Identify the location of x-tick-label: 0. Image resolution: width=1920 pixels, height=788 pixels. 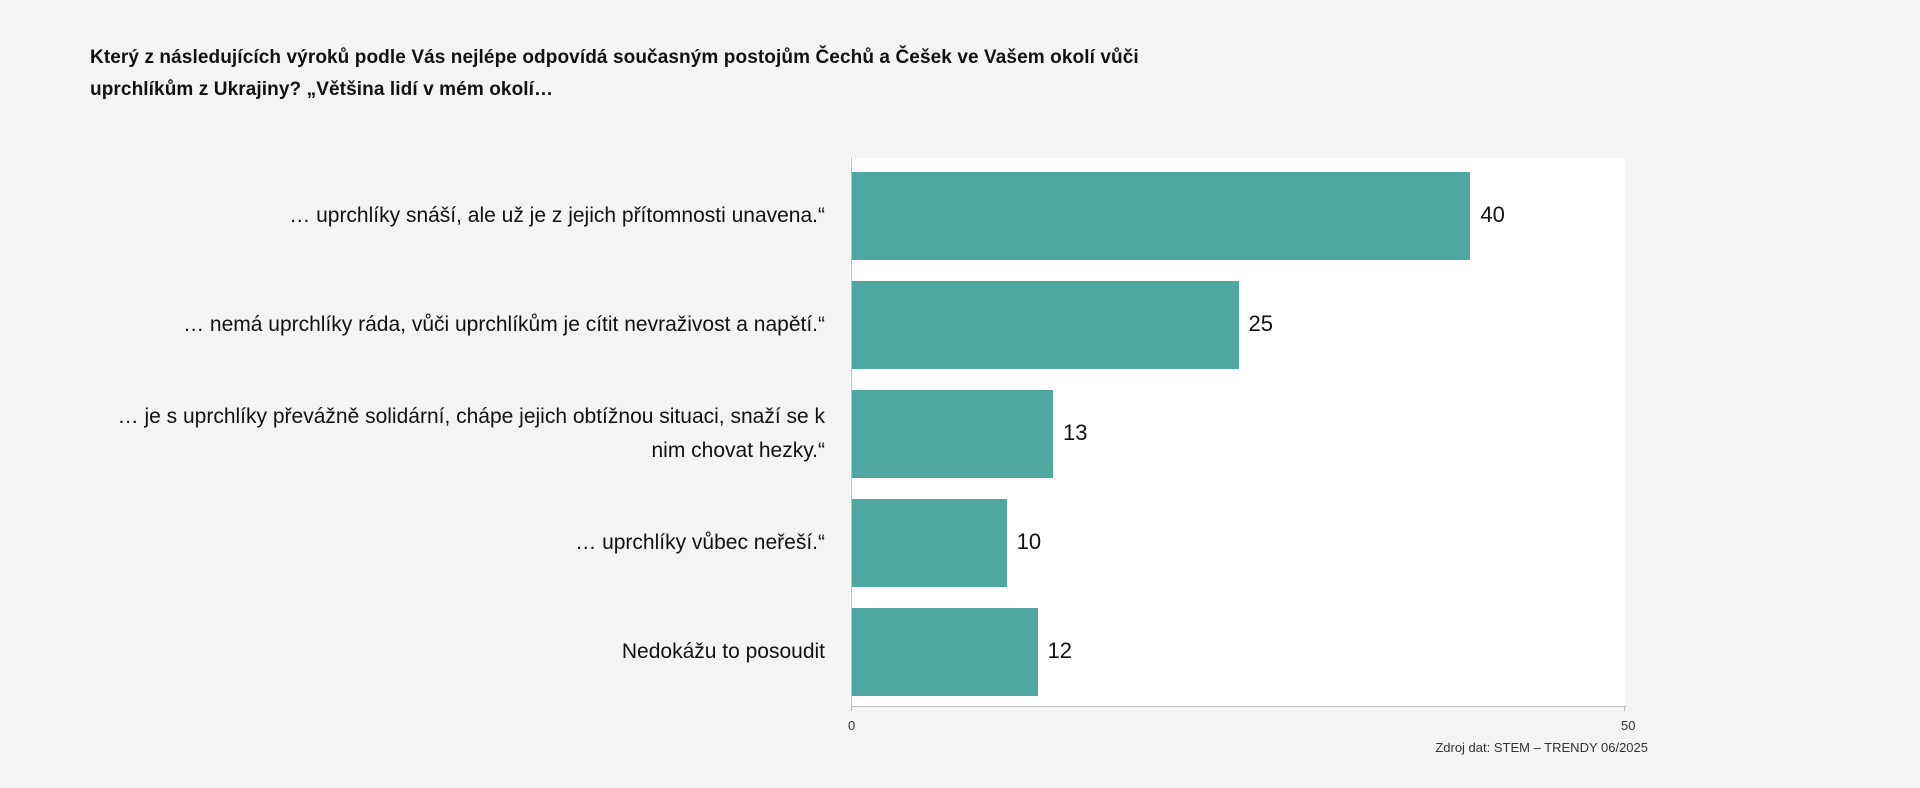
(852, 725).